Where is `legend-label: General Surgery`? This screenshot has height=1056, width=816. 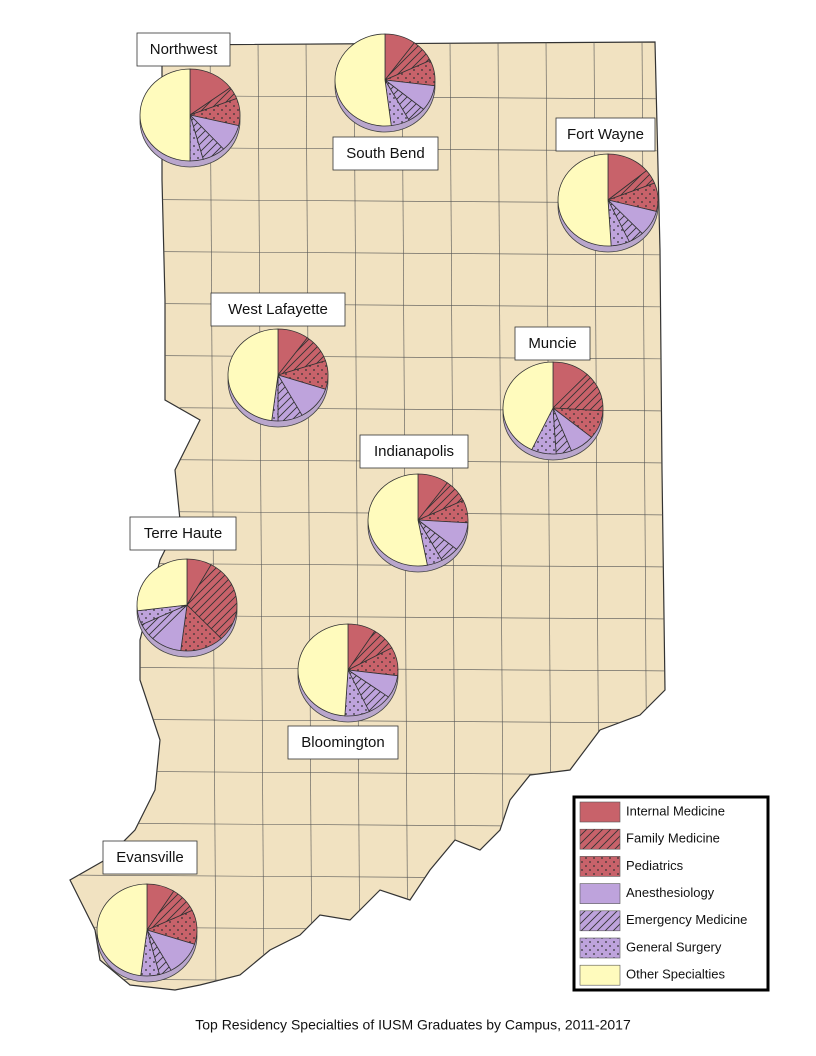
legend-label: General Surgery is located at coordinates (674, 946).